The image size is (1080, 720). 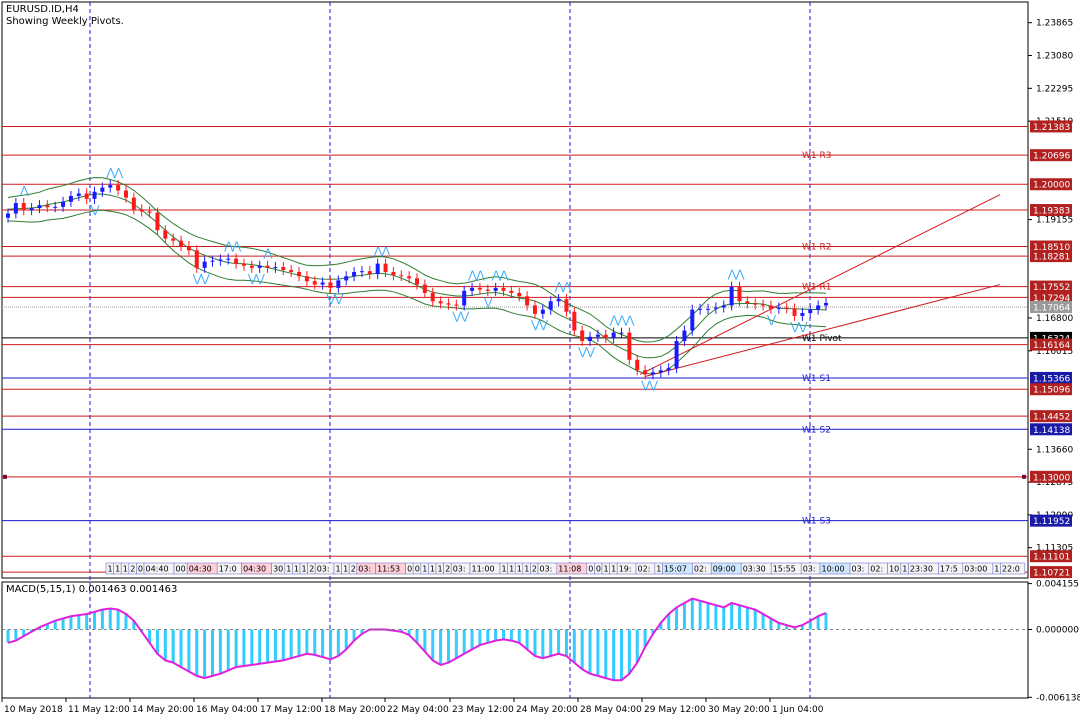 I want to click on price-label-text: 1.15096, so click(x=1051, y=391).